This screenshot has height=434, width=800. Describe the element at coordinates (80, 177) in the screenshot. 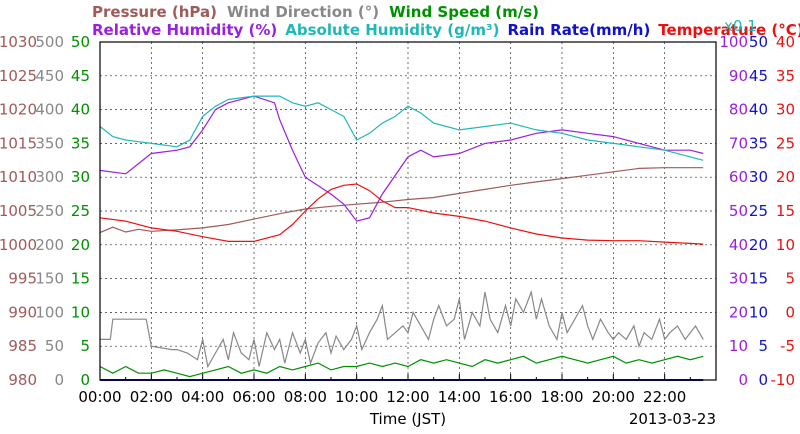

I see `tick-wind-speed: 30` at that location.